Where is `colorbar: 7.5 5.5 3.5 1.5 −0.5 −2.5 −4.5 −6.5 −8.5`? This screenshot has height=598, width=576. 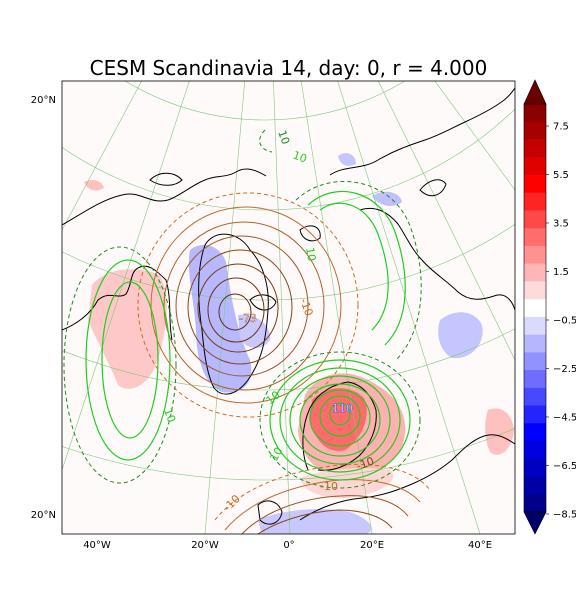
colorbar: 7.5 5.5 3.5 1.5 −0.5 −2.5 −4.5 −6.5 −8.5 is located at coordinates (549, 307).